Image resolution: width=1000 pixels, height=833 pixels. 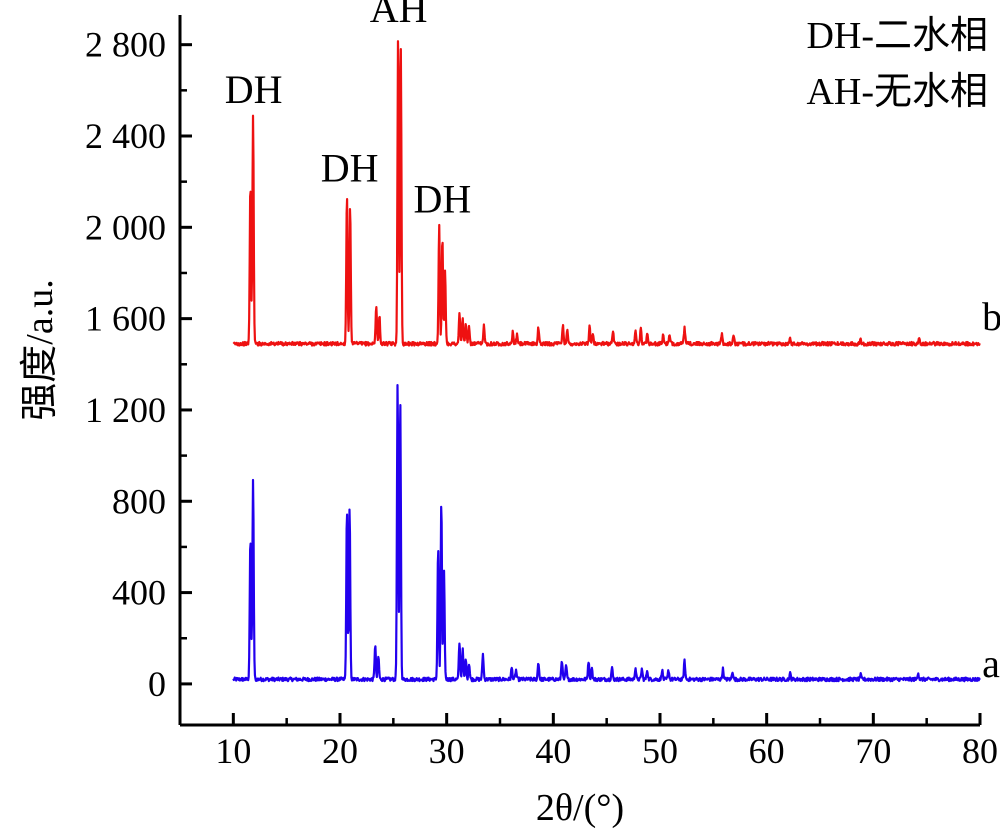 I want to click on legend: DH-二水相 AH-无水相, so click(x=897, y=64).